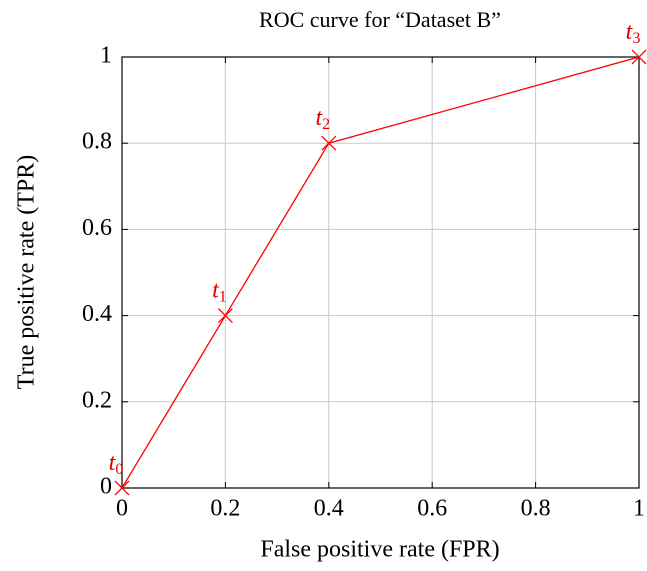  What do you see at coordinates (106, 487) in the screenshot?
I see `y-tick-label: 0` at bounding box center [106, 487].